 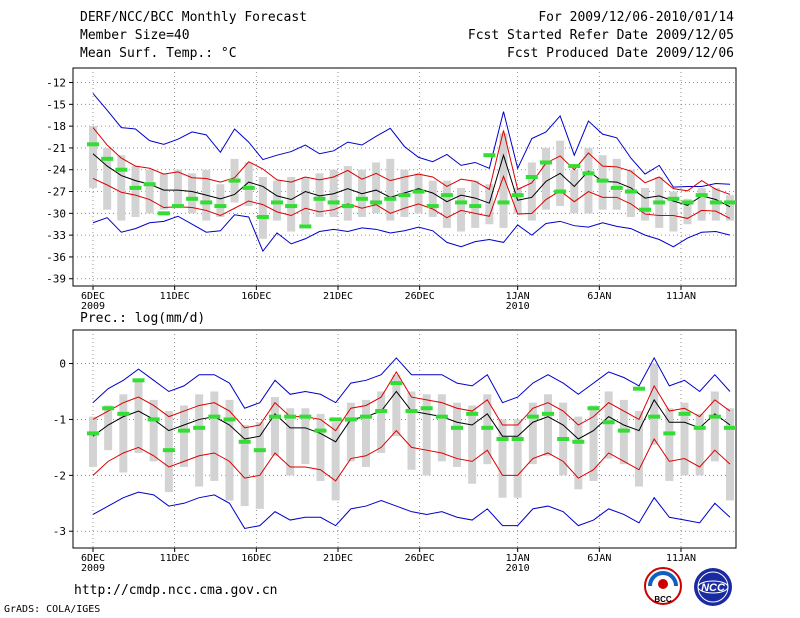 What do you see at coordinates (93, 558) in the screenshot?
I see `x-tick-label: 6DEC` at bounding box center [93, 558].